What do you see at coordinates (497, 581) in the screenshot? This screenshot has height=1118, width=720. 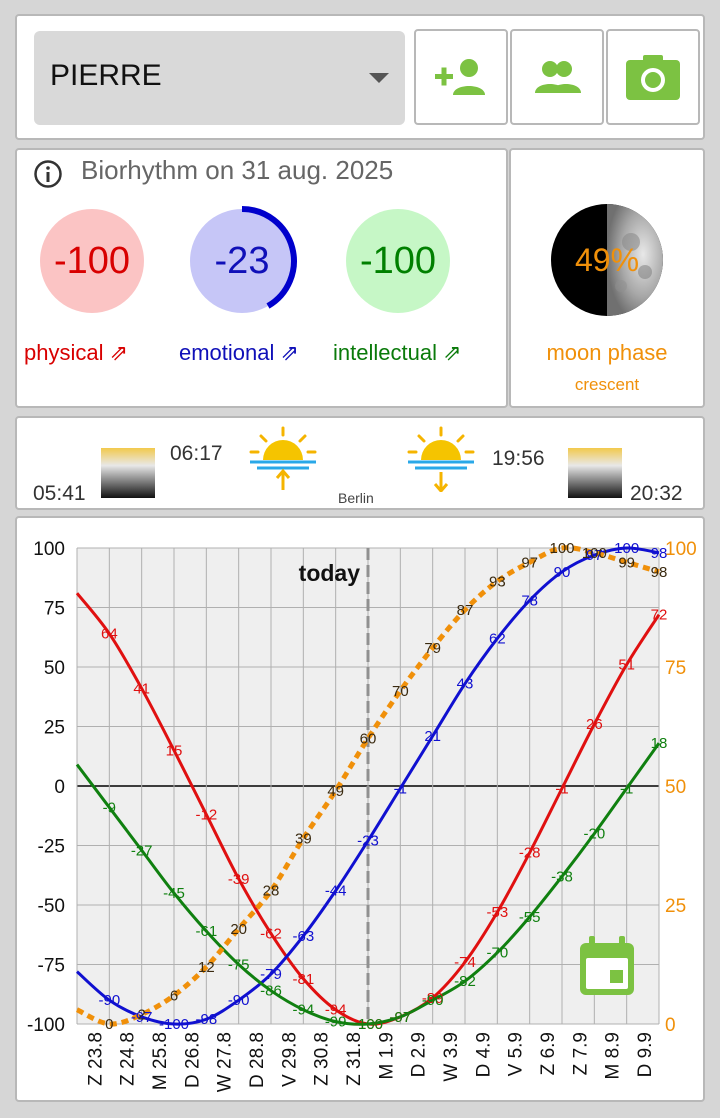 I see `data-label-moon: 93` at bounding box center [497, 581].